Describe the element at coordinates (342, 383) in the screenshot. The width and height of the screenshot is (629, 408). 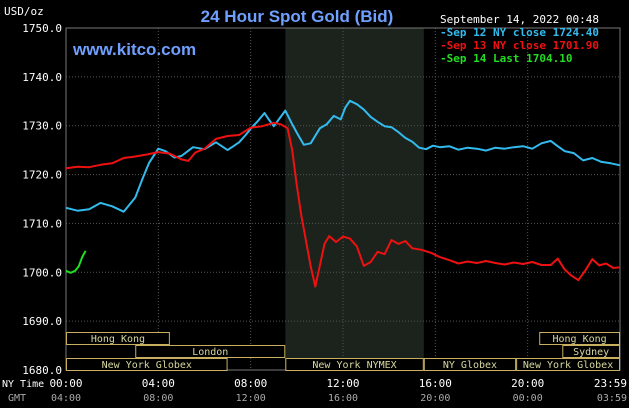
I see `x-tick-label-ny: 12:00` at that location.